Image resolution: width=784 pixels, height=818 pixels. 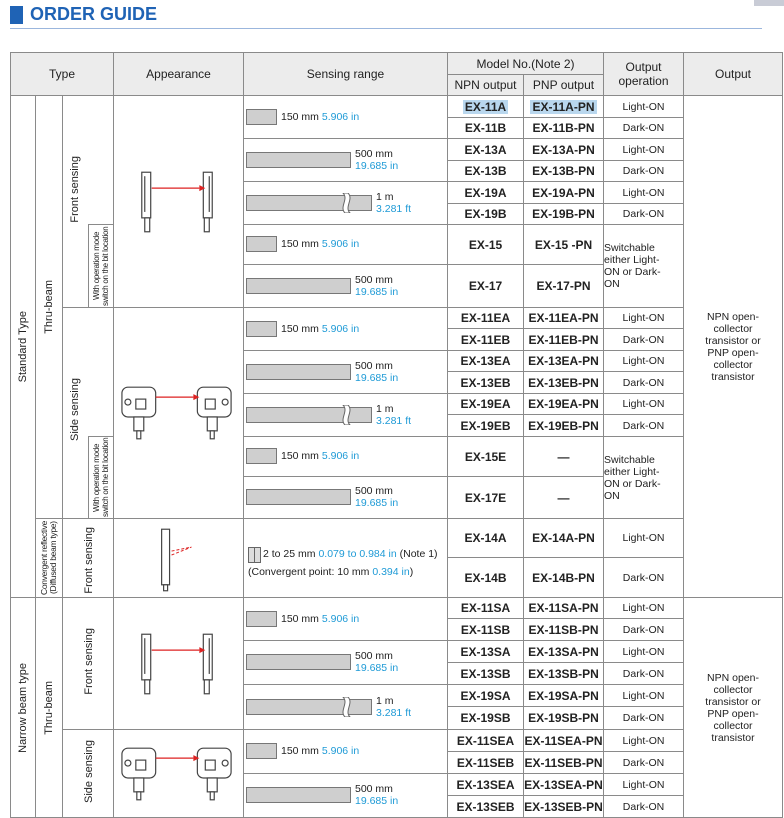 I want to click on npn-model-text: EX-13EB, so click(x=485, y=382).